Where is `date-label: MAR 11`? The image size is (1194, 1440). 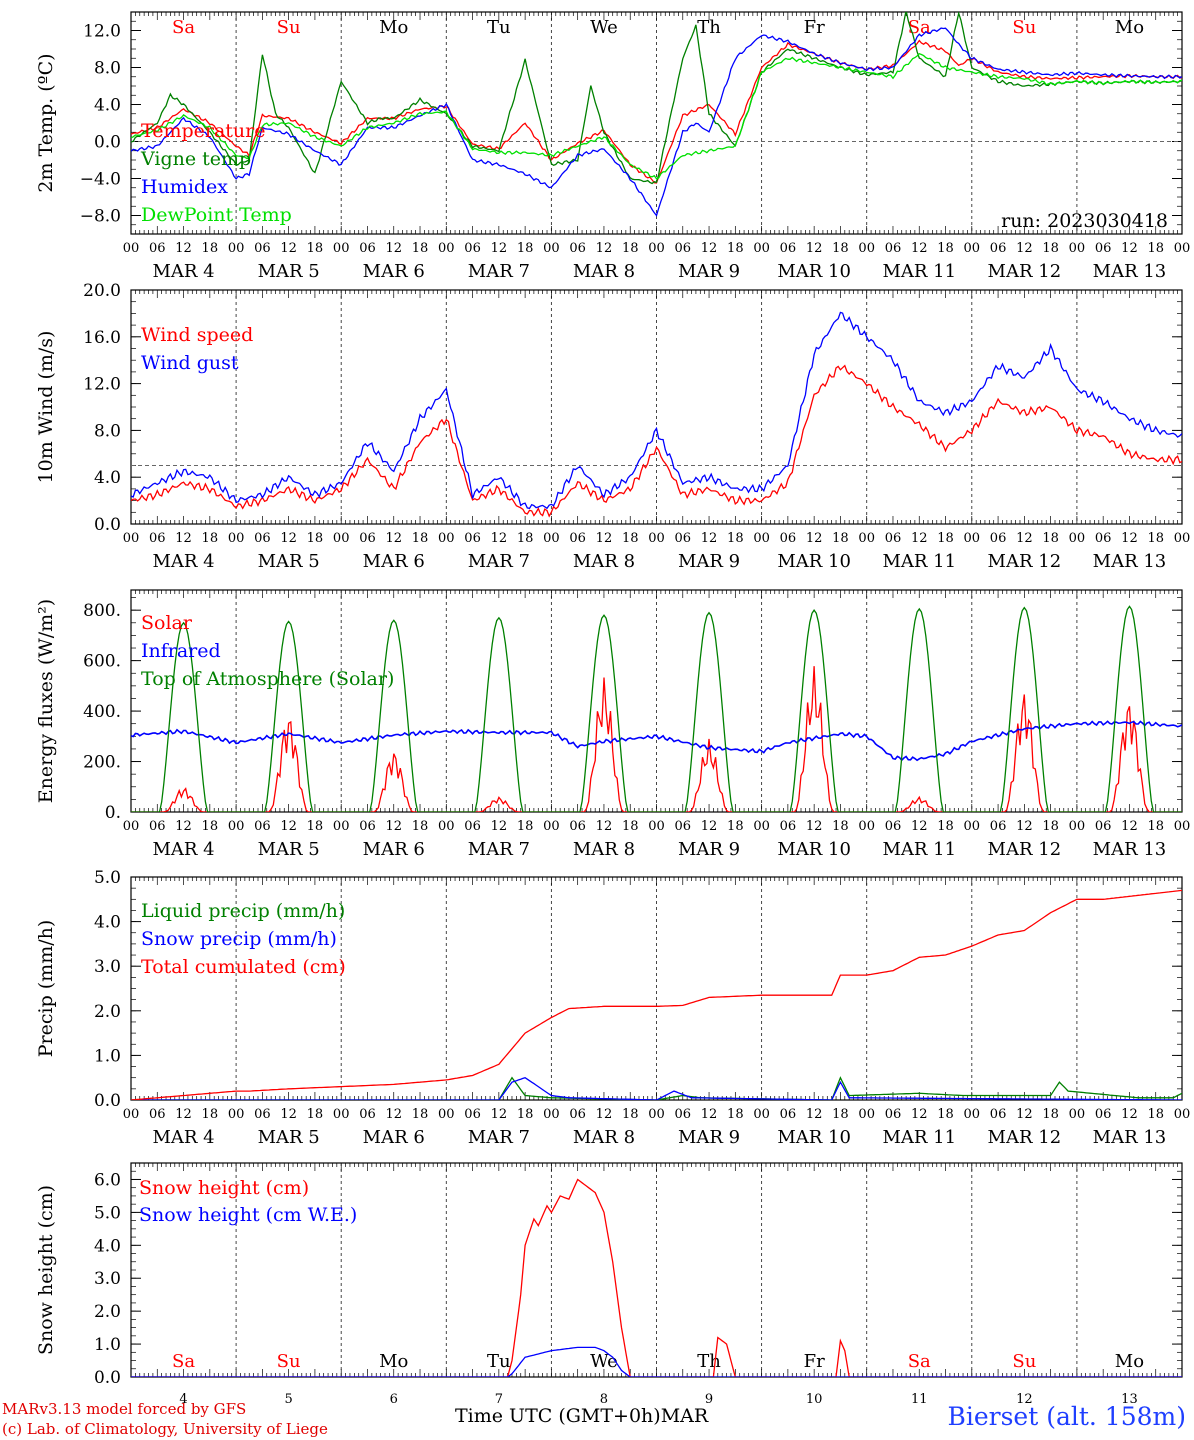 date-label: MAR 11 is located at coordinates (919, 1137).